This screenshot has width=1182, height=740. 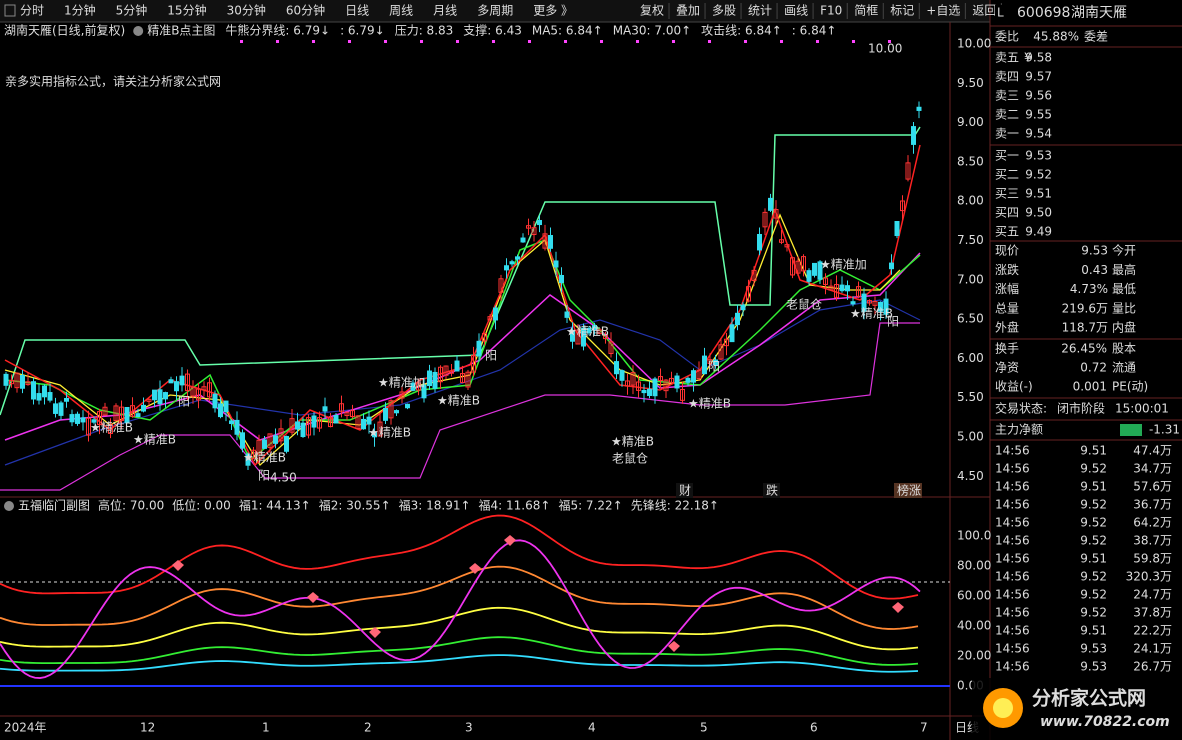 What do you see at coordinates (831, 11) in the screenshot?
I see `toolbar-button: F10` at bounding box center [831, 11].